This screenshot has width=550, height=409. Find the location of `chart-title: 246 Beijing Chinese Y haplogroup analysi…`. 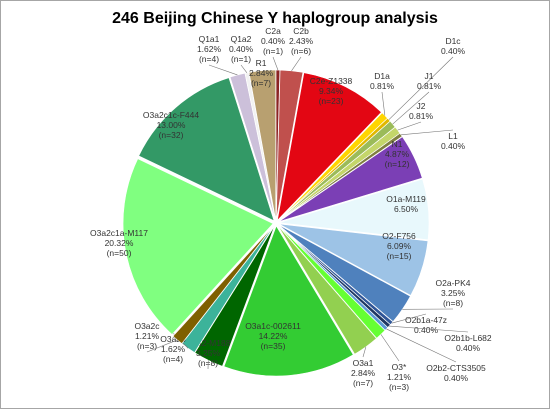

chart-title: 246 Beijing Chinese Y haplogroup analysi… is located at coordinates (275, 18).